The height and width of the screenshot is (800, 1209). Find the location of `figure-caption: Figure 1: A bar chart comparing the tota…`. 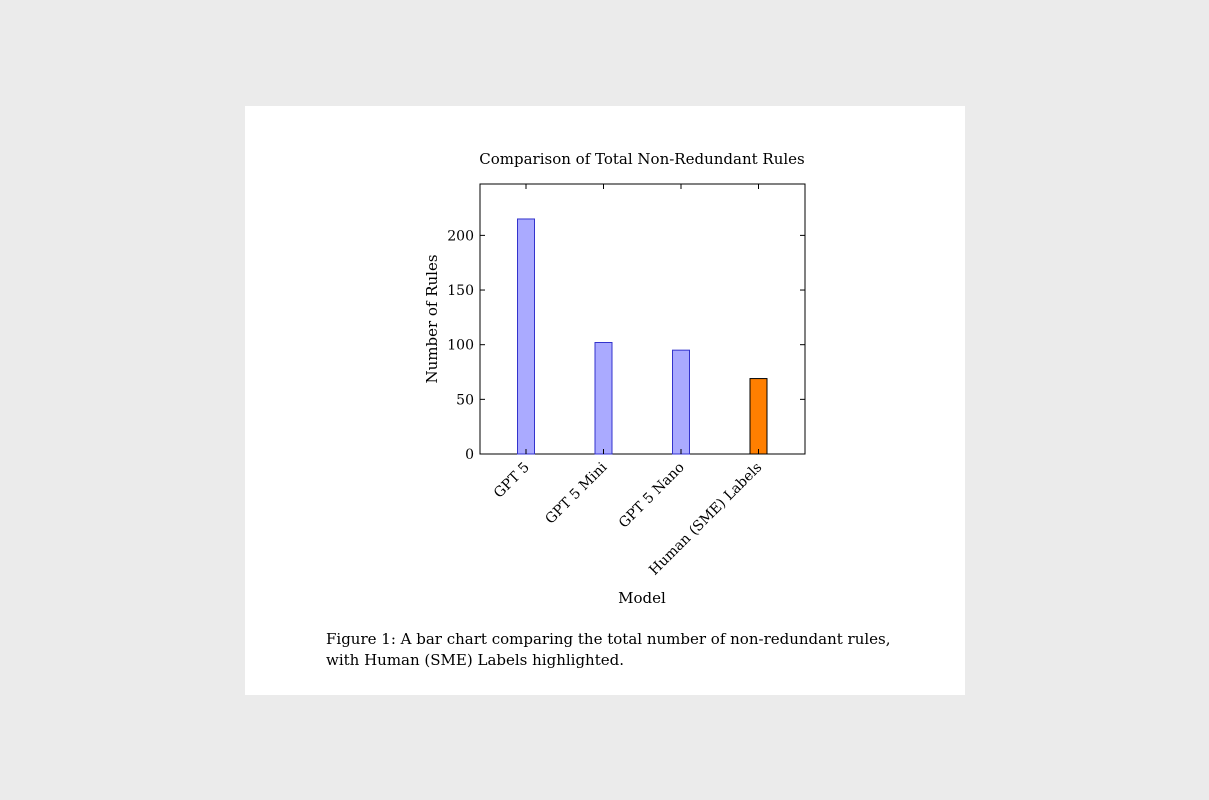

figure-caption: Figure 1: A bar chart comparing the tota… is located at coordinates (608, 649).